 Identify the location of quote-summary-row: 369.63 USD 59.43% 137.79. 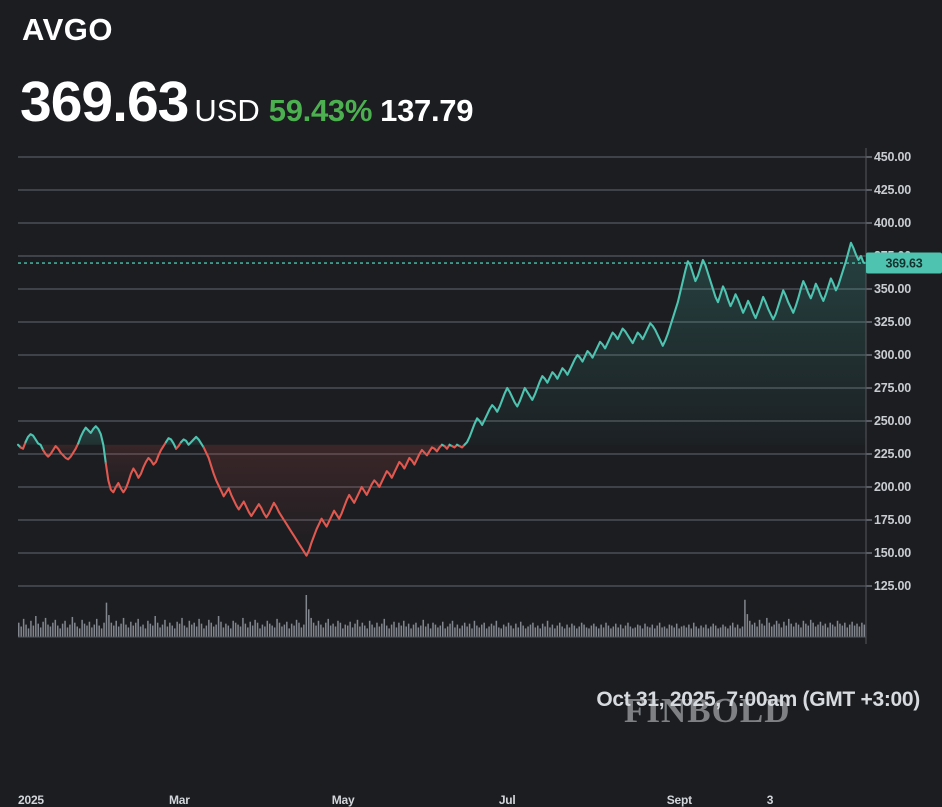
(246, 102).